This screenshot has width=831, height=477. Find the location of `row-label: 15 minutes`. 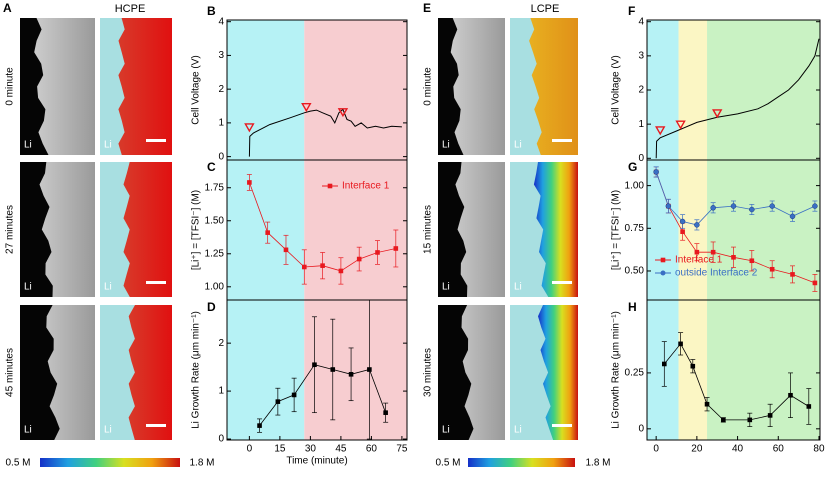

row-label: 15 minutes is located at coordinates (428, 229).